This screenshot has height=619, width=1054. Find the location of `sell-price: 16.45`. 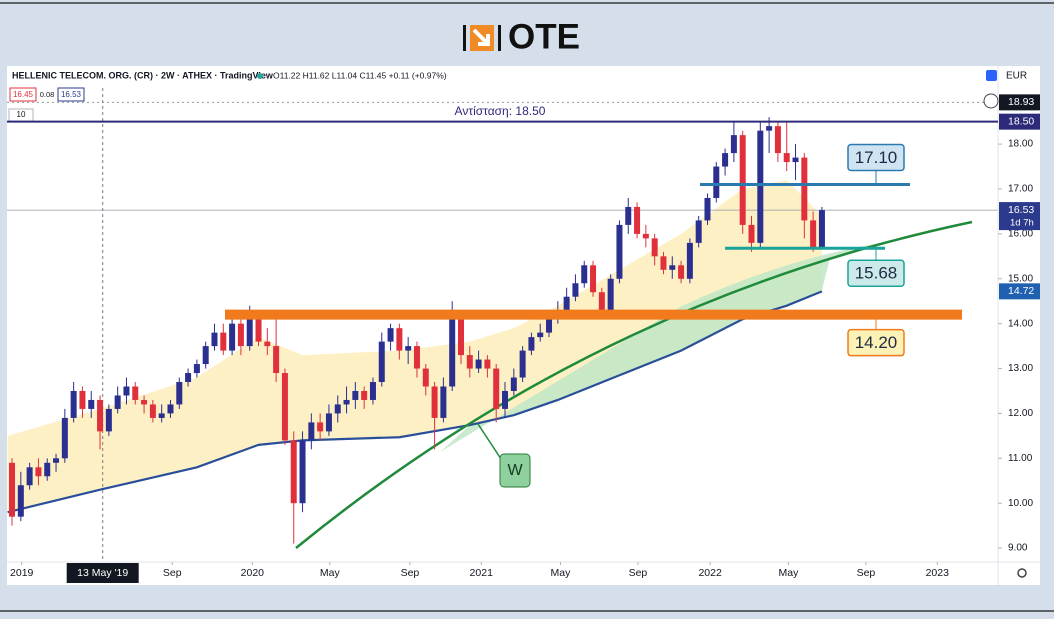

sell-price: 16.45 is located at coordinates (23, 94).